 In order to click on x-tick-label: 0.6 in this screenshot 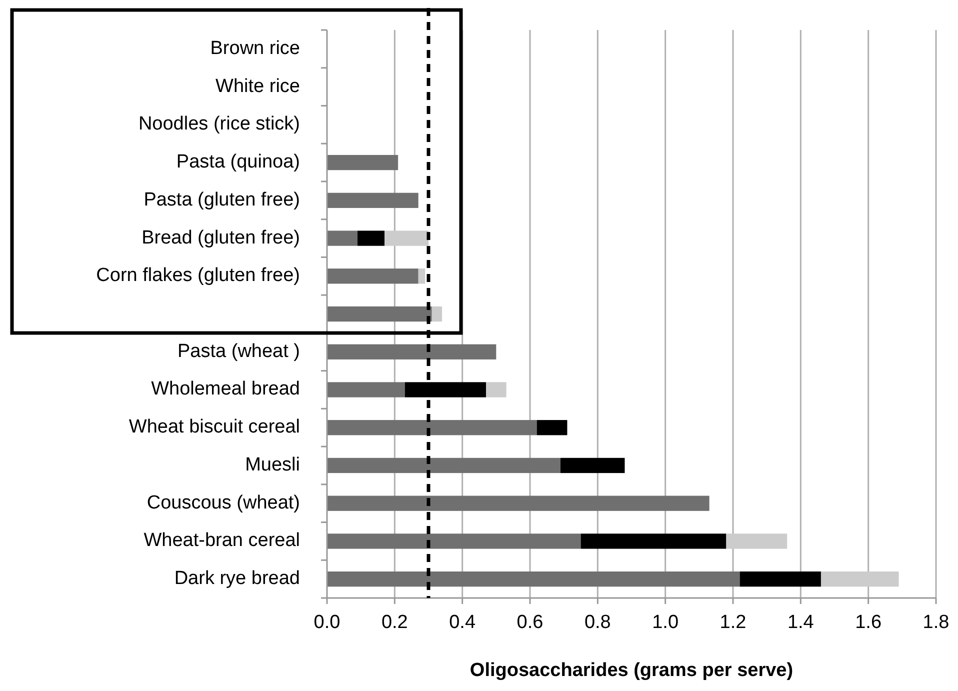, I will do `click(530, 622)`.